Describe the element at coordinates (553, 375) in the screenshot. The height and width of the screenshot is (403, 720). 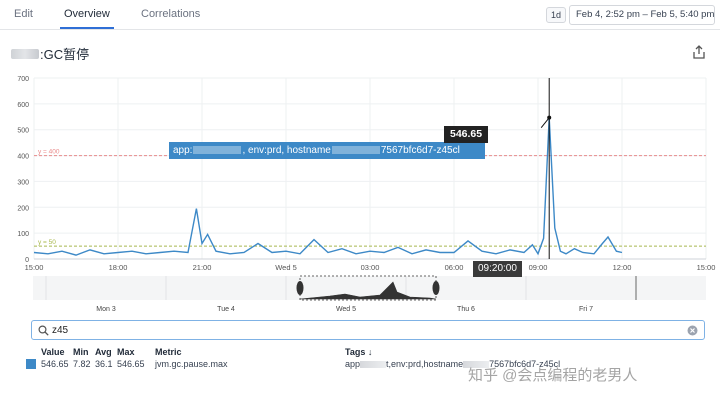
I see `watermark: 知乎 @会点编程的老男人` at that location.